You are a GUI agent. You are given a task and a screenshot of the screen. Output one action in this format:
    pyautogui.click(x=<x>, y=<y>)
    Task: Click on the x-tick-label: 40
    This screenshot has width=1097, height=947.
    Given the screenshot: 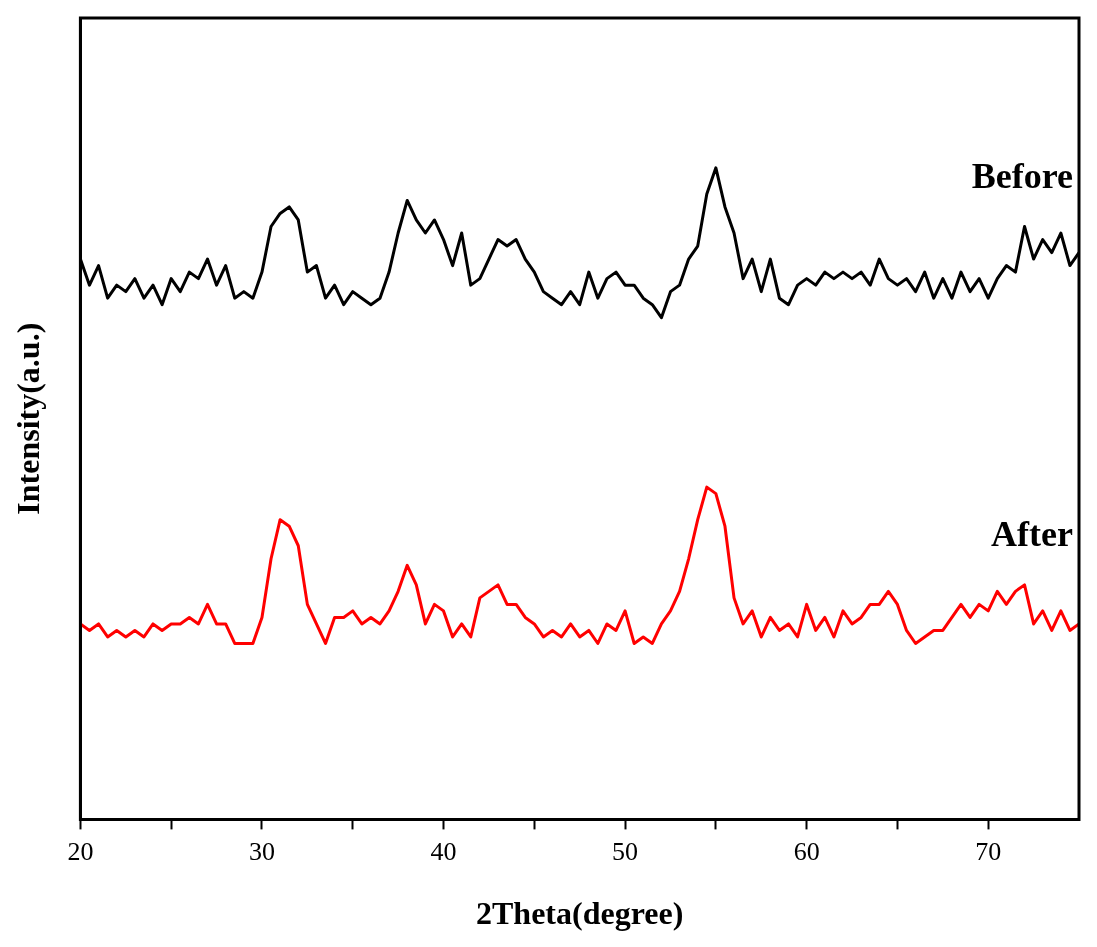 What is the action you would take?
    pyautogui.click(x=443, y=851)
    